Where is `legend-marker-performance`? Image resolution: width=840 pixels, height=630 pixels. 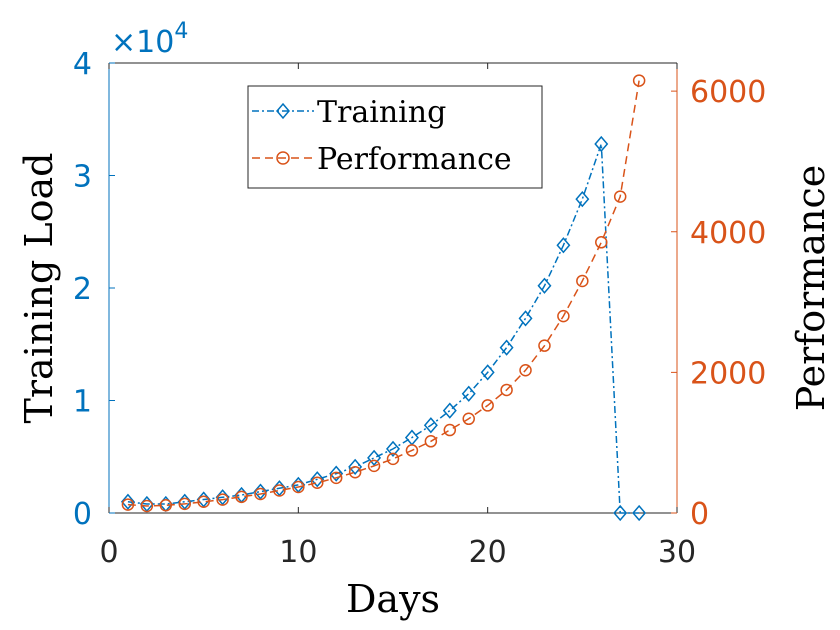
legend-marker-performance is located at coordinates (283, 158).